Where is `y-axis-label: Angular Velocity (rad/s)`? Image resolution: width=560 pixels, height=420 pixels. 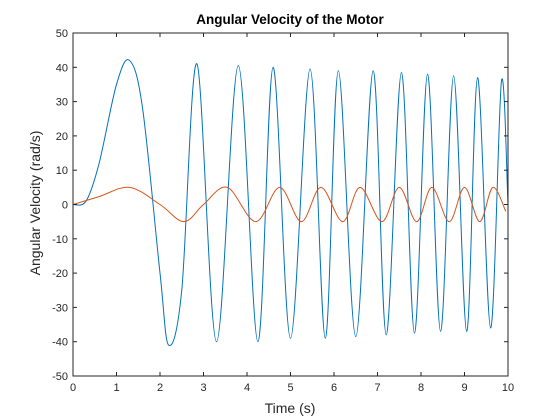
y-axis-label: Angular Velocity (rad/s) is located at coordinates (35, 203).